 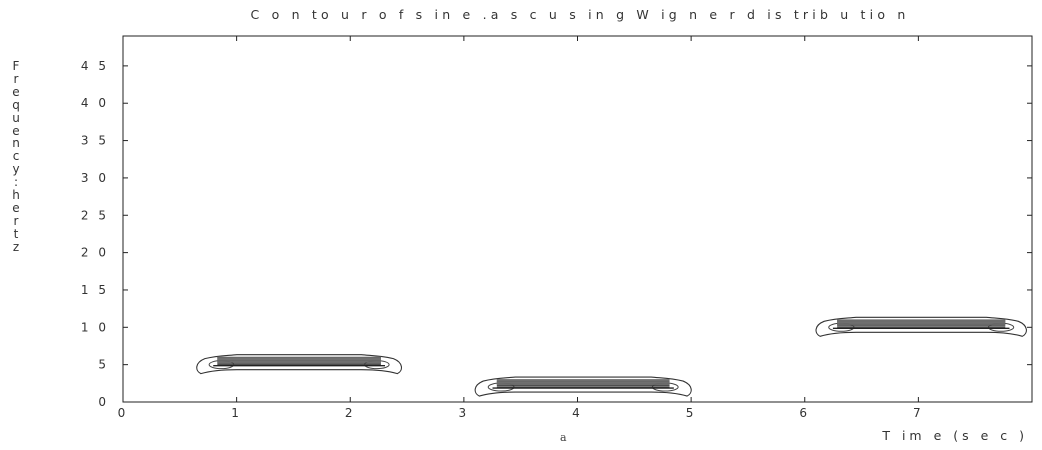 I want to click on y-tick-label: 4 5, so click(x=95, y=66).